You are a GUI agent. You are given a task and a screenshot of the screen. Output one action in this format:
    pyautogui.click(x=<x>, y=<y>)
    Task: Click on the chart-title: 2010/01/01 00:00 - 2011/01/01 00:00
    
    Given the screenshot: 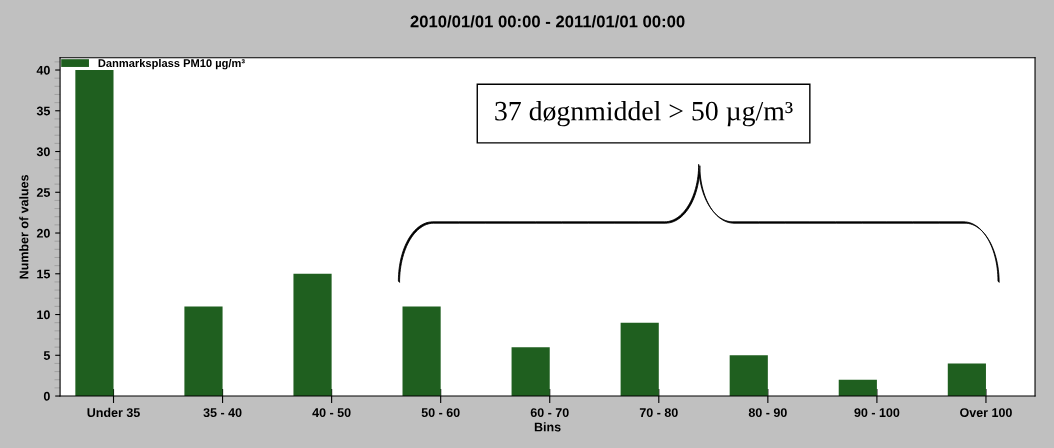 What is the action you would take?
    pyautogui.click(x=547, y=21)
    